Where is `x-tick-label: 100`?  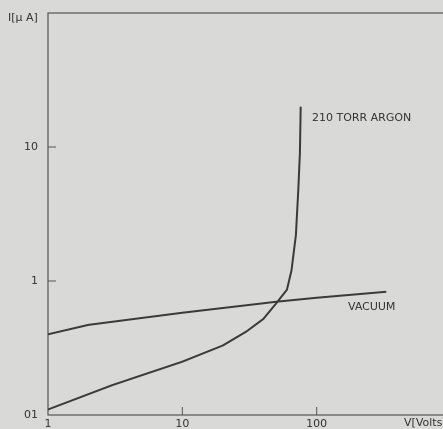
x-tick-label: 100 is located at coordinates (316, 423).